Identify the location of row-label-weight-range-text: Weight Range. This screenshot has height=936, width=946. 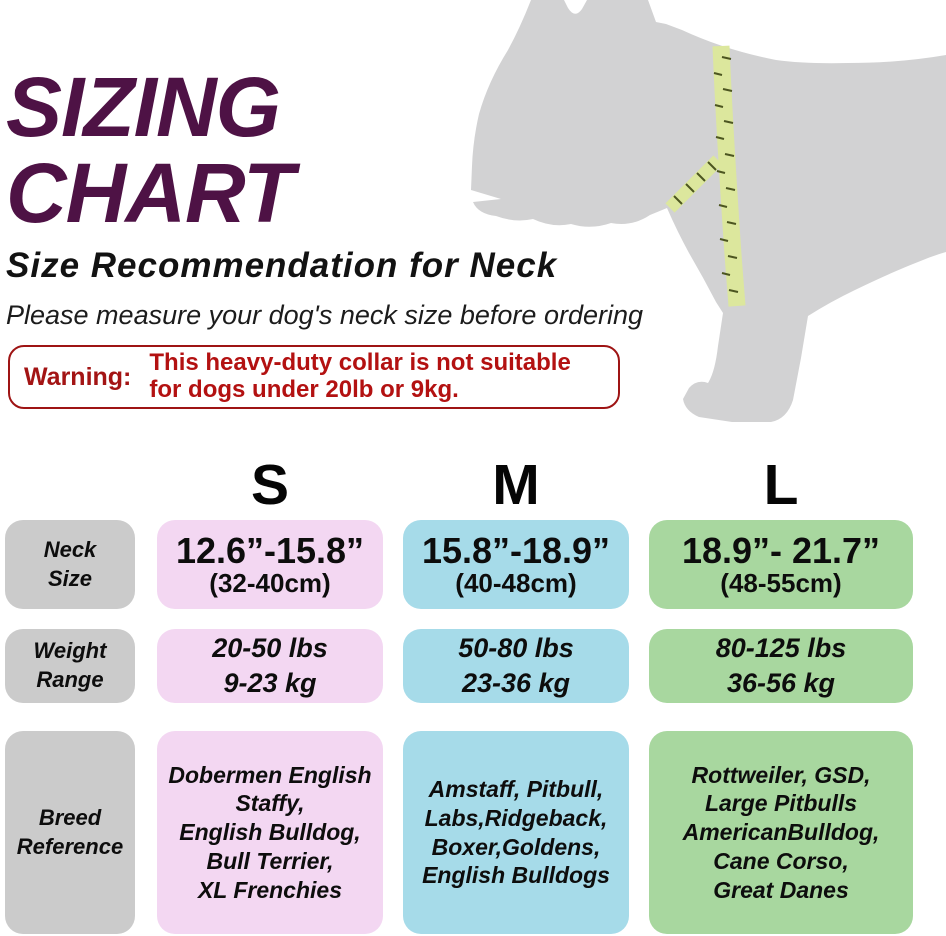
(70, 665).